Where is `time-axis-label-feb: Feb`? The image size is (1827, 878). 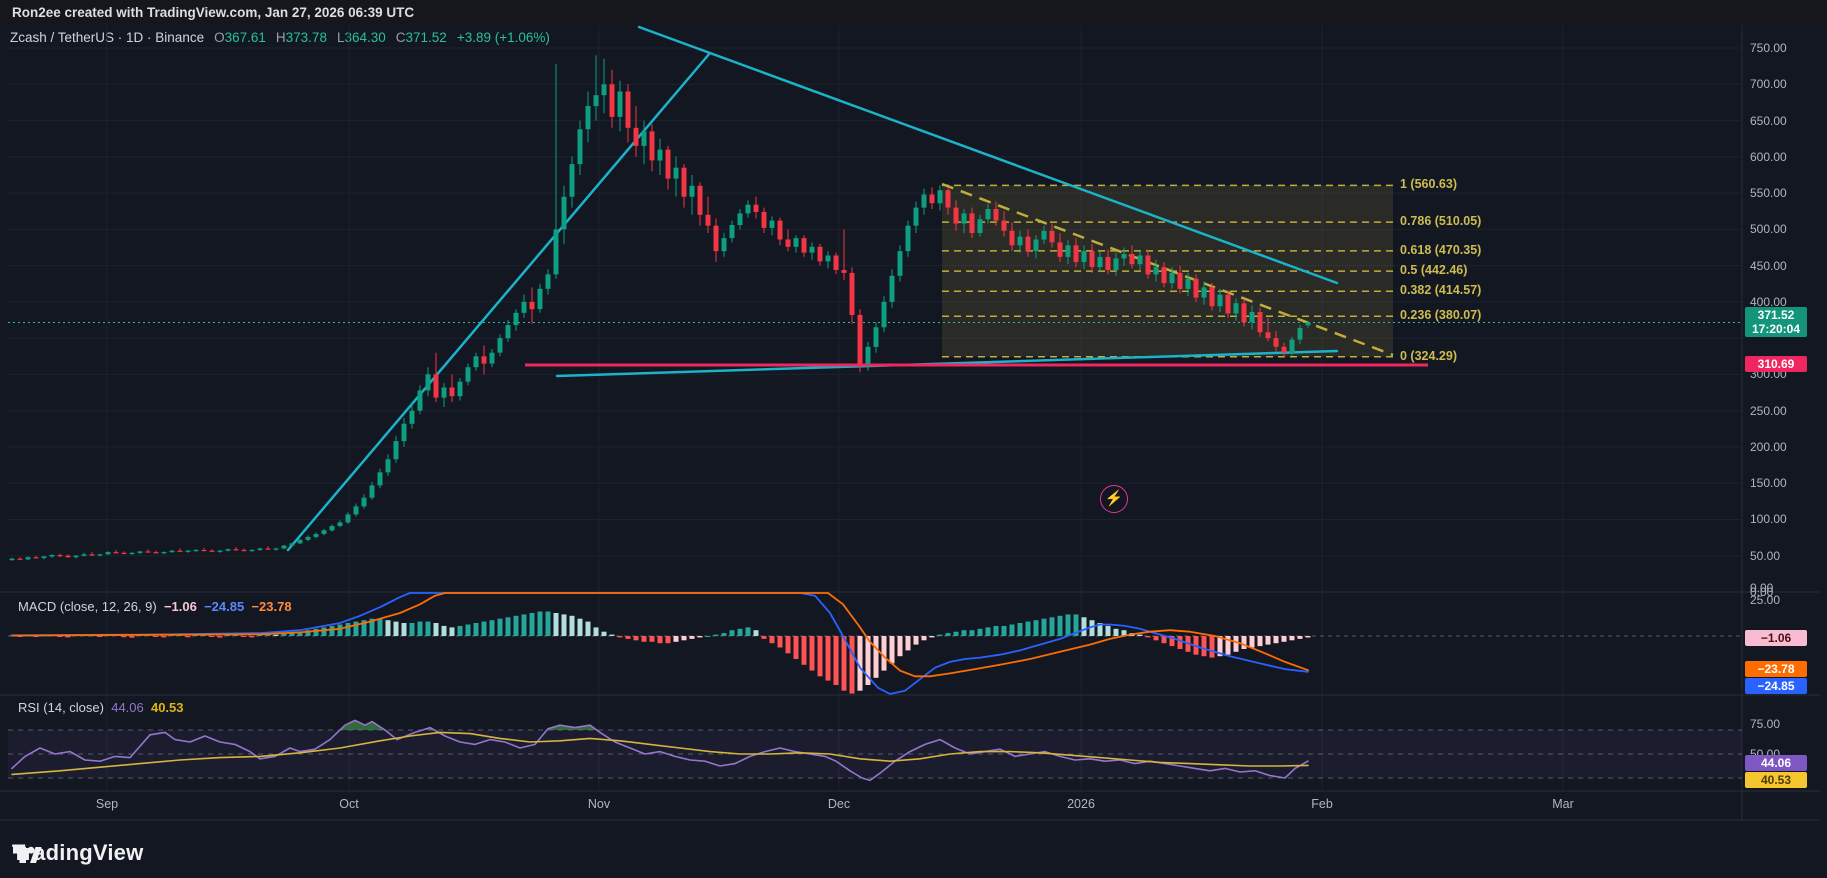 time-axis-label-feb: Feb is located at coordinates (1322, 804).